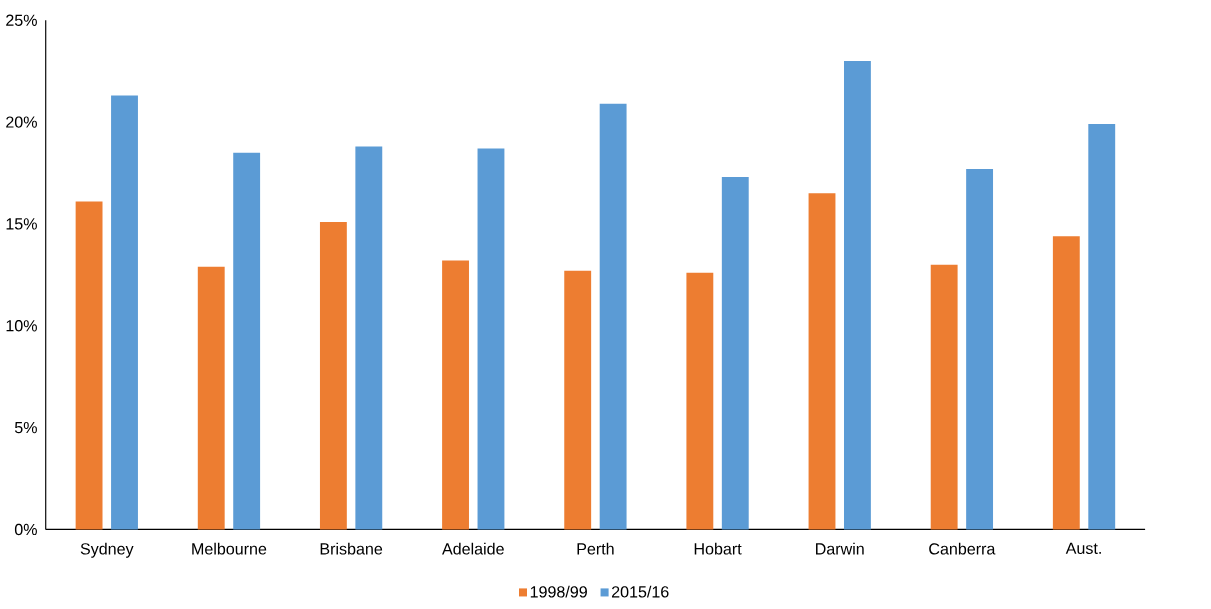 The width and height of the screenshot is (1211, 609). I want to click on y-tick-label: 25%, so click(21, 20).